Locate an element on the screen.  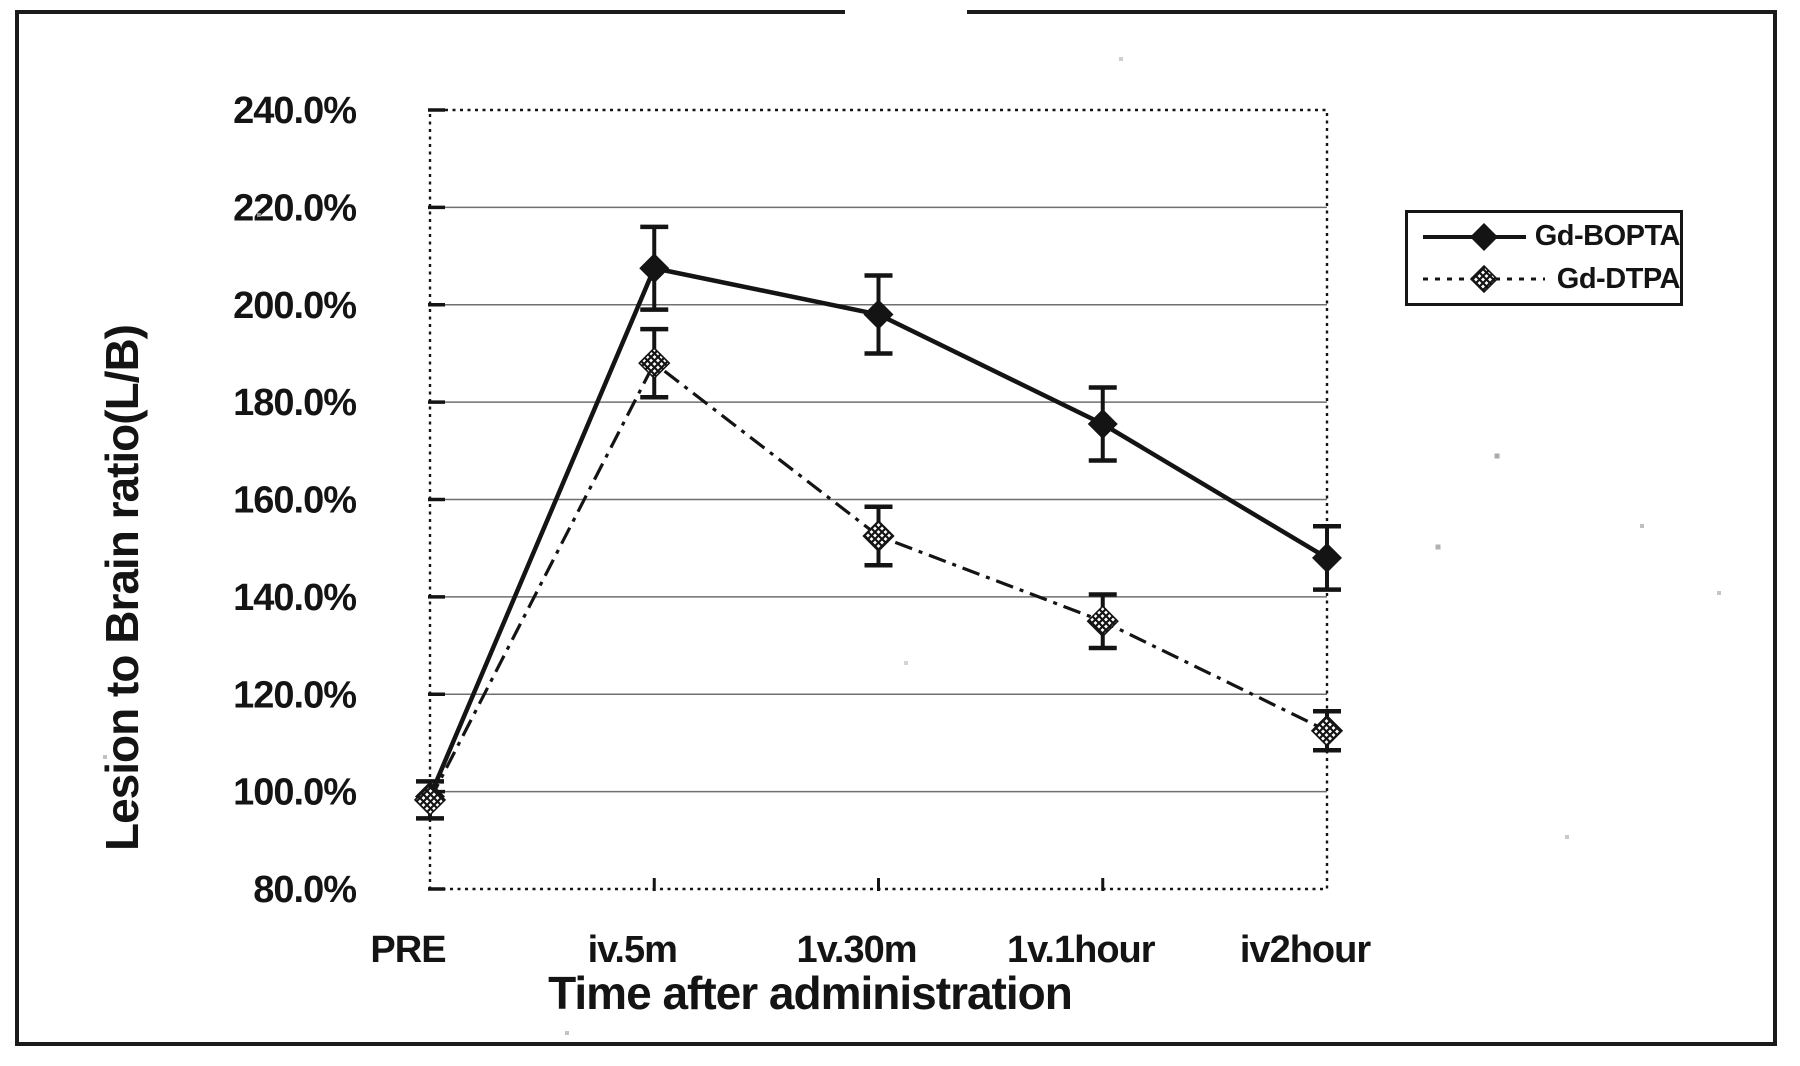
y-axis-title: Lesion to Brain ratio(L/B) is located at coordinates (122, 588).